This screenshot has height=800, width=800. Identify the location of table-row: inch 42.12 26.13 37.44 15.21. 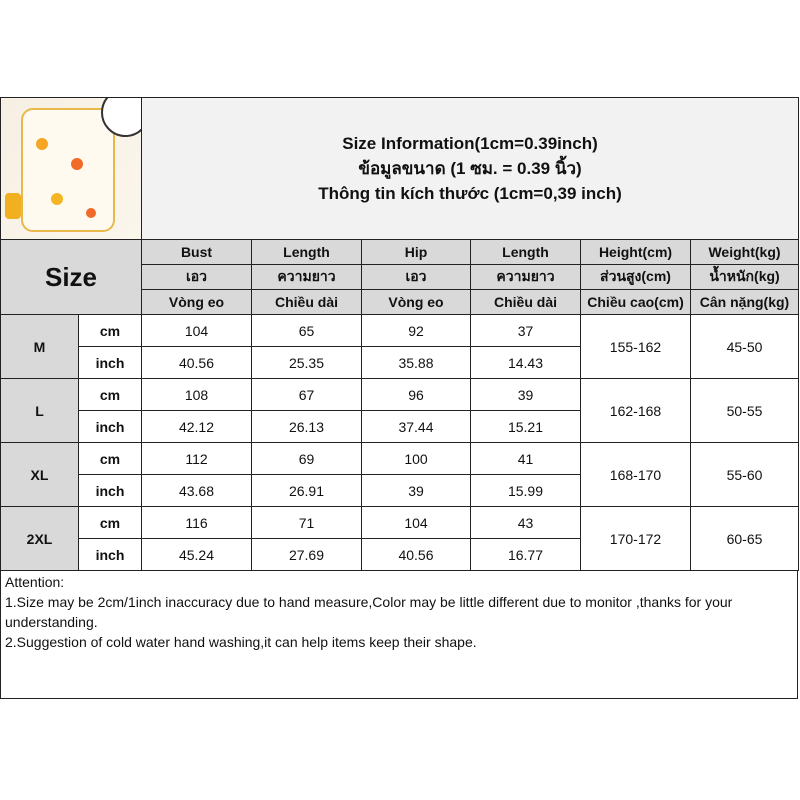
(400, 426).